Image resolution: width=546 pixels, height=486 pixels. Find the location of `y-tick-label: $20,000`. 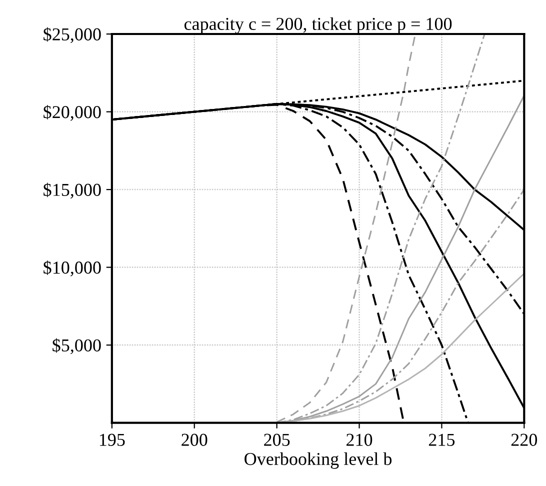

y-tick-label: $20,000 is located at coordinates (72, 112).